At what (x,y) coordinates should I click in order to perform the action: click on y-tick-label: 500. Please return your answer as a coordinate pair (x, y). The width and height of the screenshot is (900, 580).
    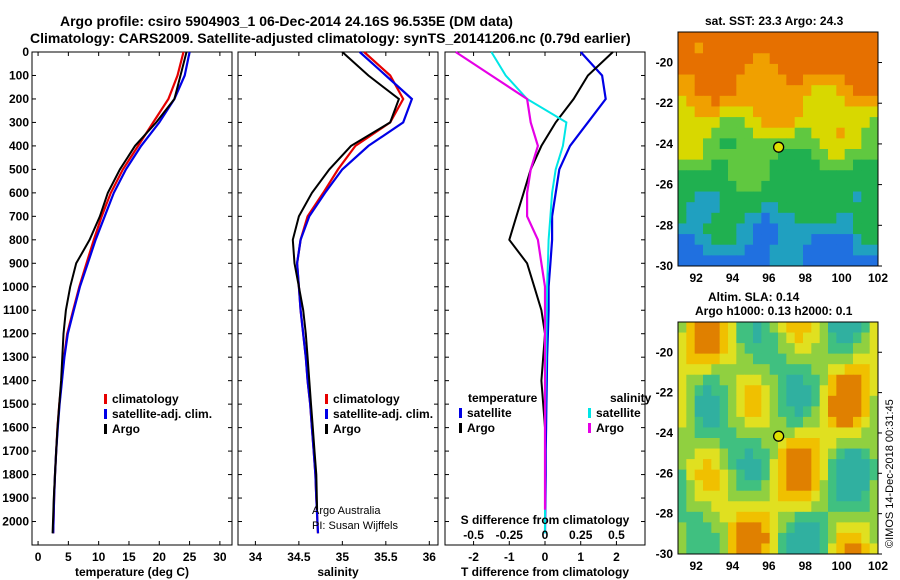
    Looking at the image, I should click on (19, 169).